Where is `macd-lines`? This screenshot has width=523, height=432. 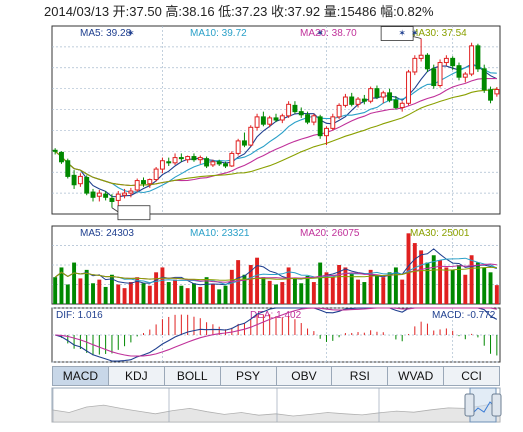
macd-lines is located at coordinates (276, 334).